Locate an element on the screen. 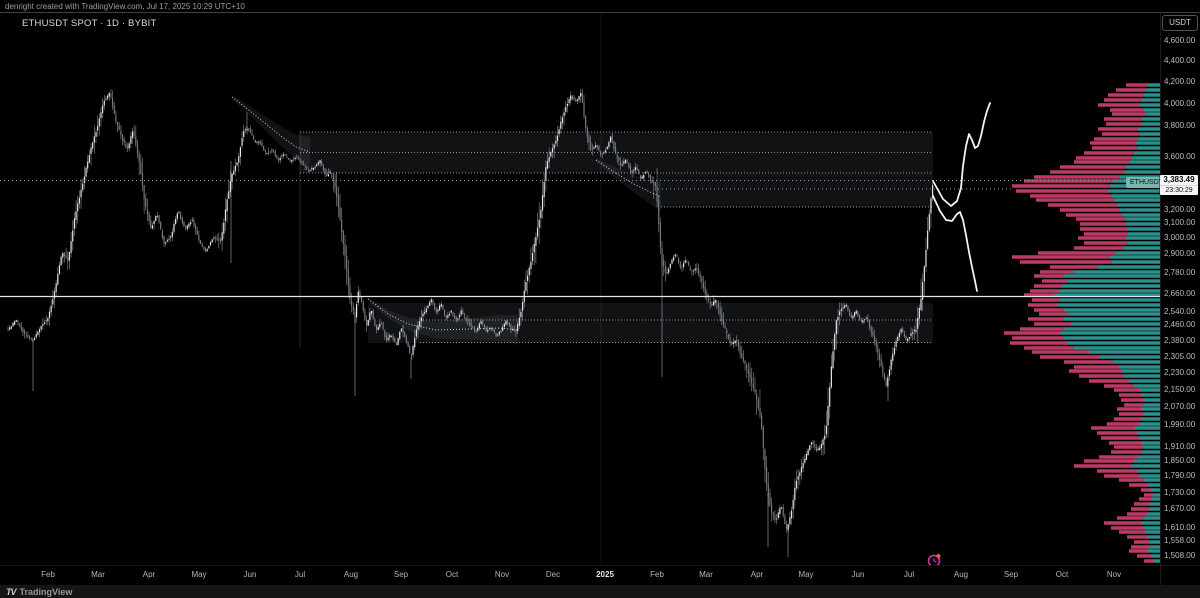 Image resolution: width=1200 pixels, height=598 pixels. ghost-pattern-centerline is located at coordinates (443, 314).